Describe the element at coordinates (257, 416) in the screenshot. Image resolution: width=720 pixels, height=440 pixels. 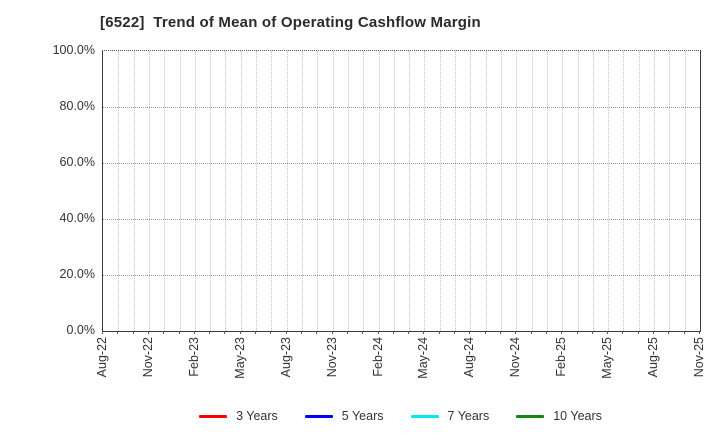
I see `legend-label: 3 Years` at that location.